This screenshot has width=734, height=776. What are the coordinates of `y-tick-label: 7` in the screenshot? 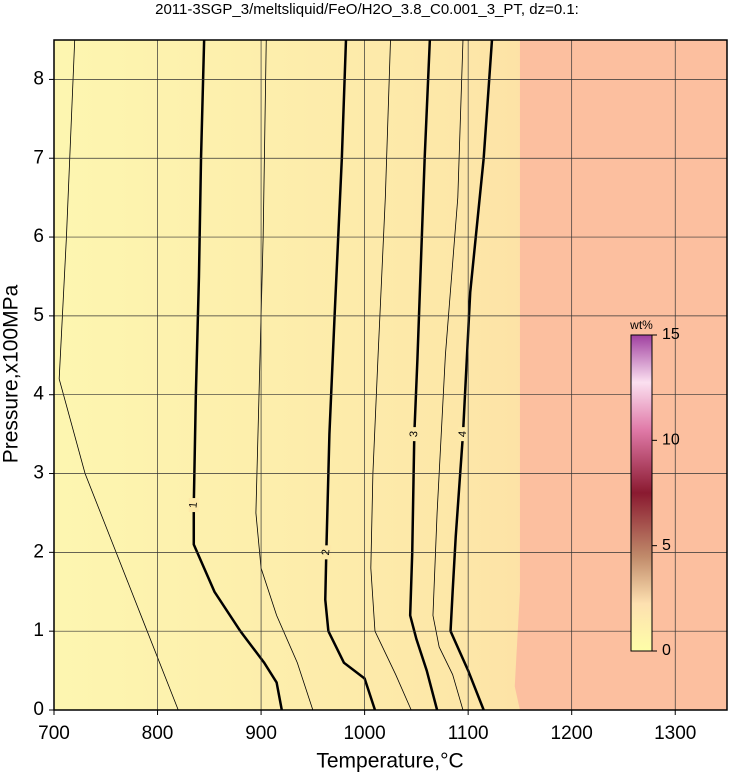 It's located at (38, 157).